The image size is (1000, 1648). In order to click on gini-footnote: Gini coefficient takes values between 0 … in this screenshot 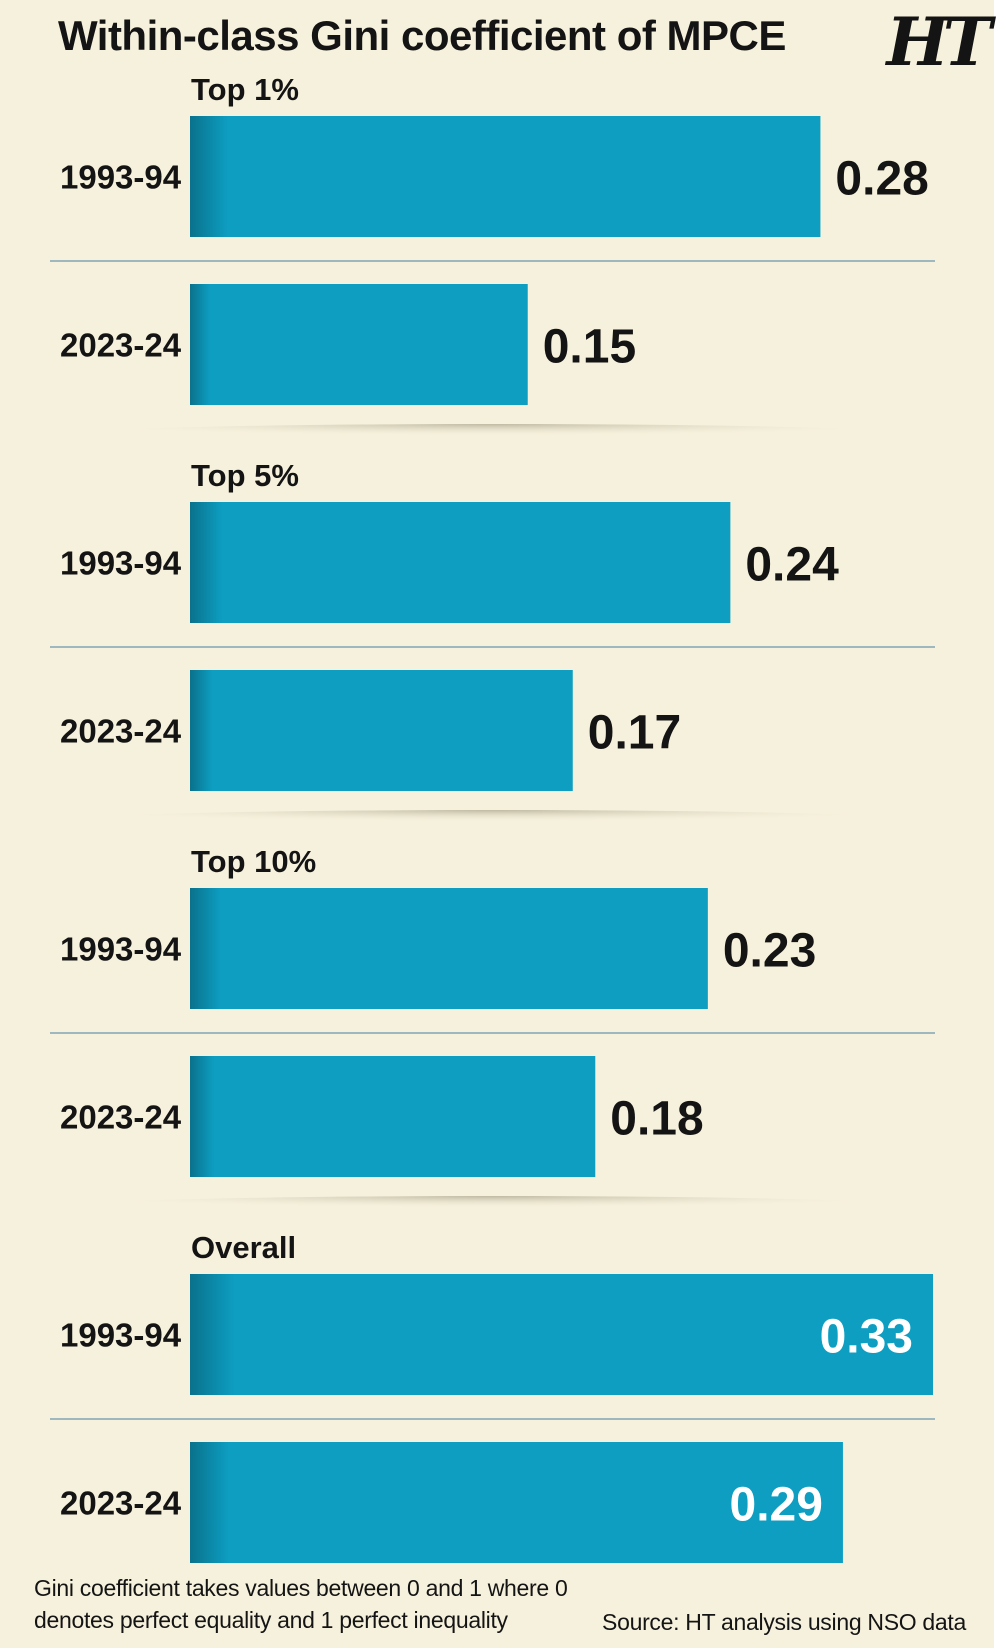, I will do `click(301, 1604)`.